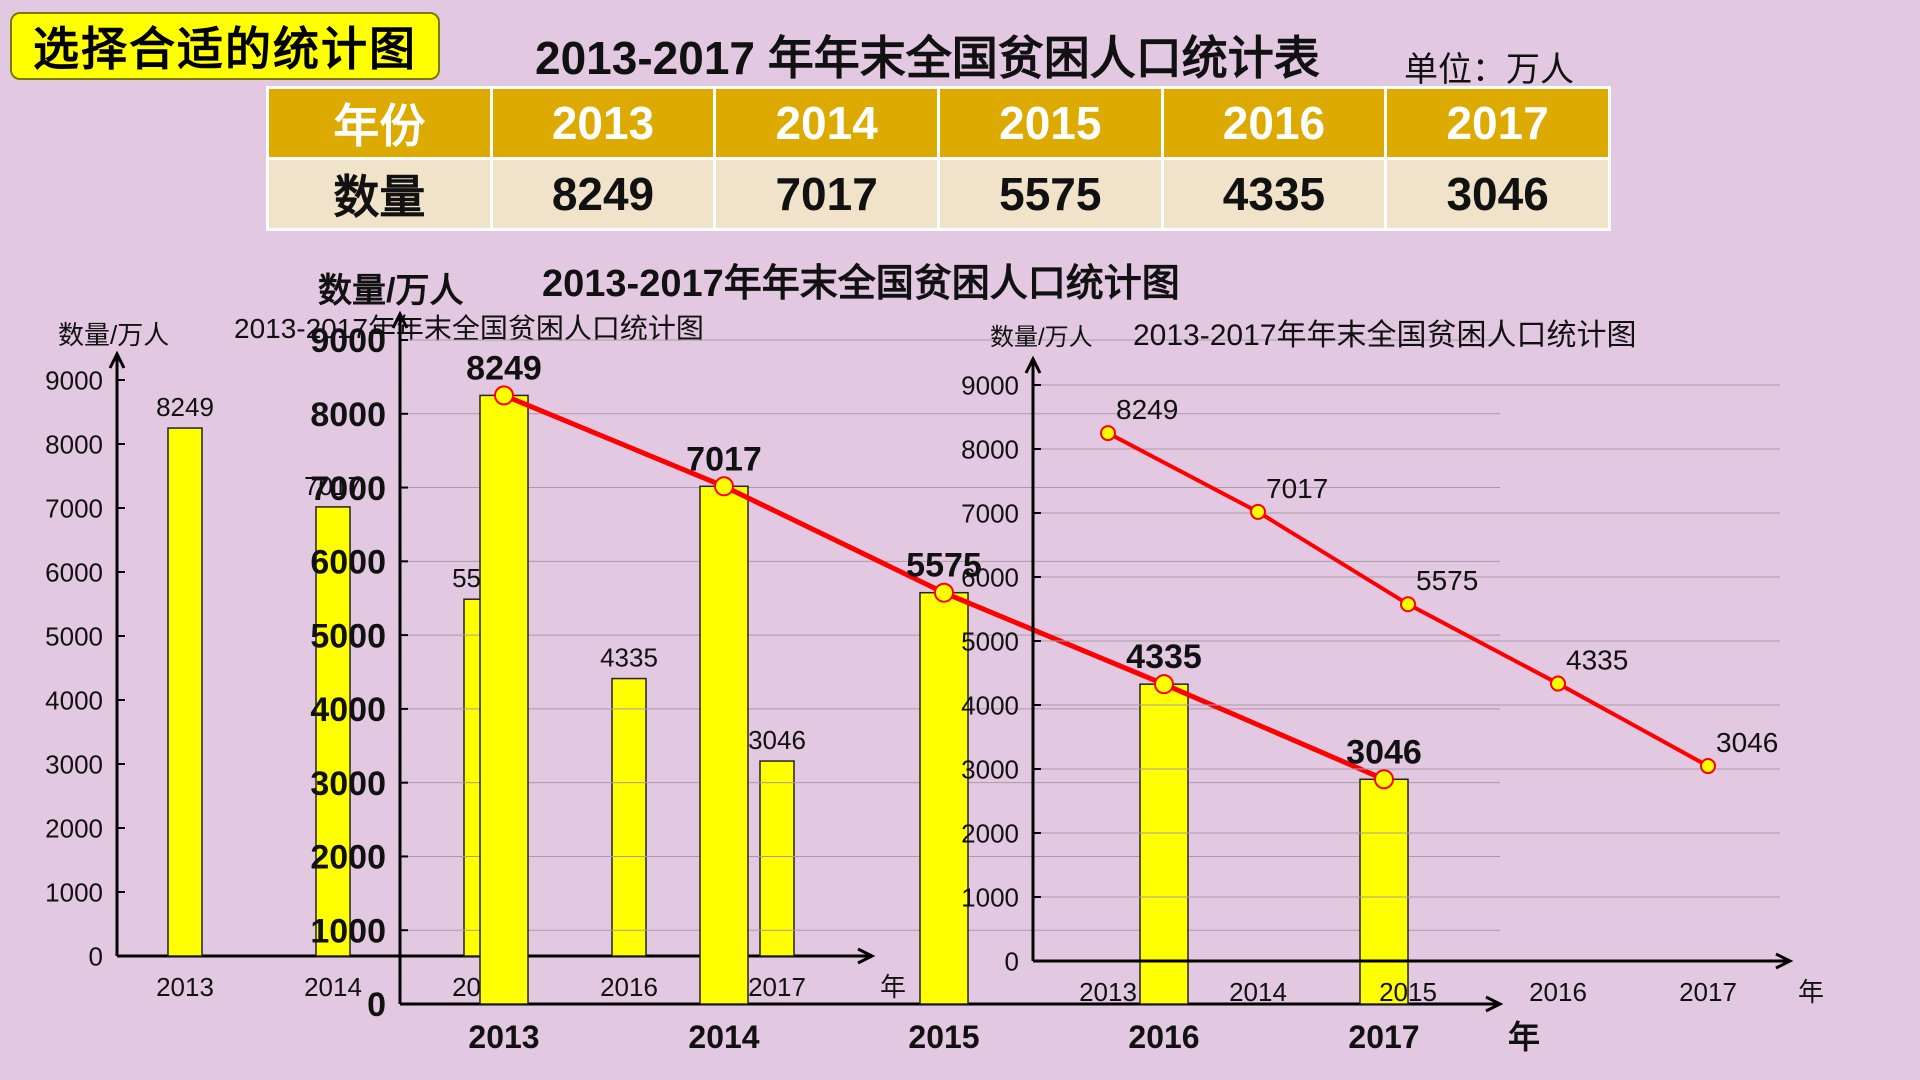 The width and height of the screenshot is (1920, 1080). I want to click on table-value-cell: 7017, so click(826, 194).